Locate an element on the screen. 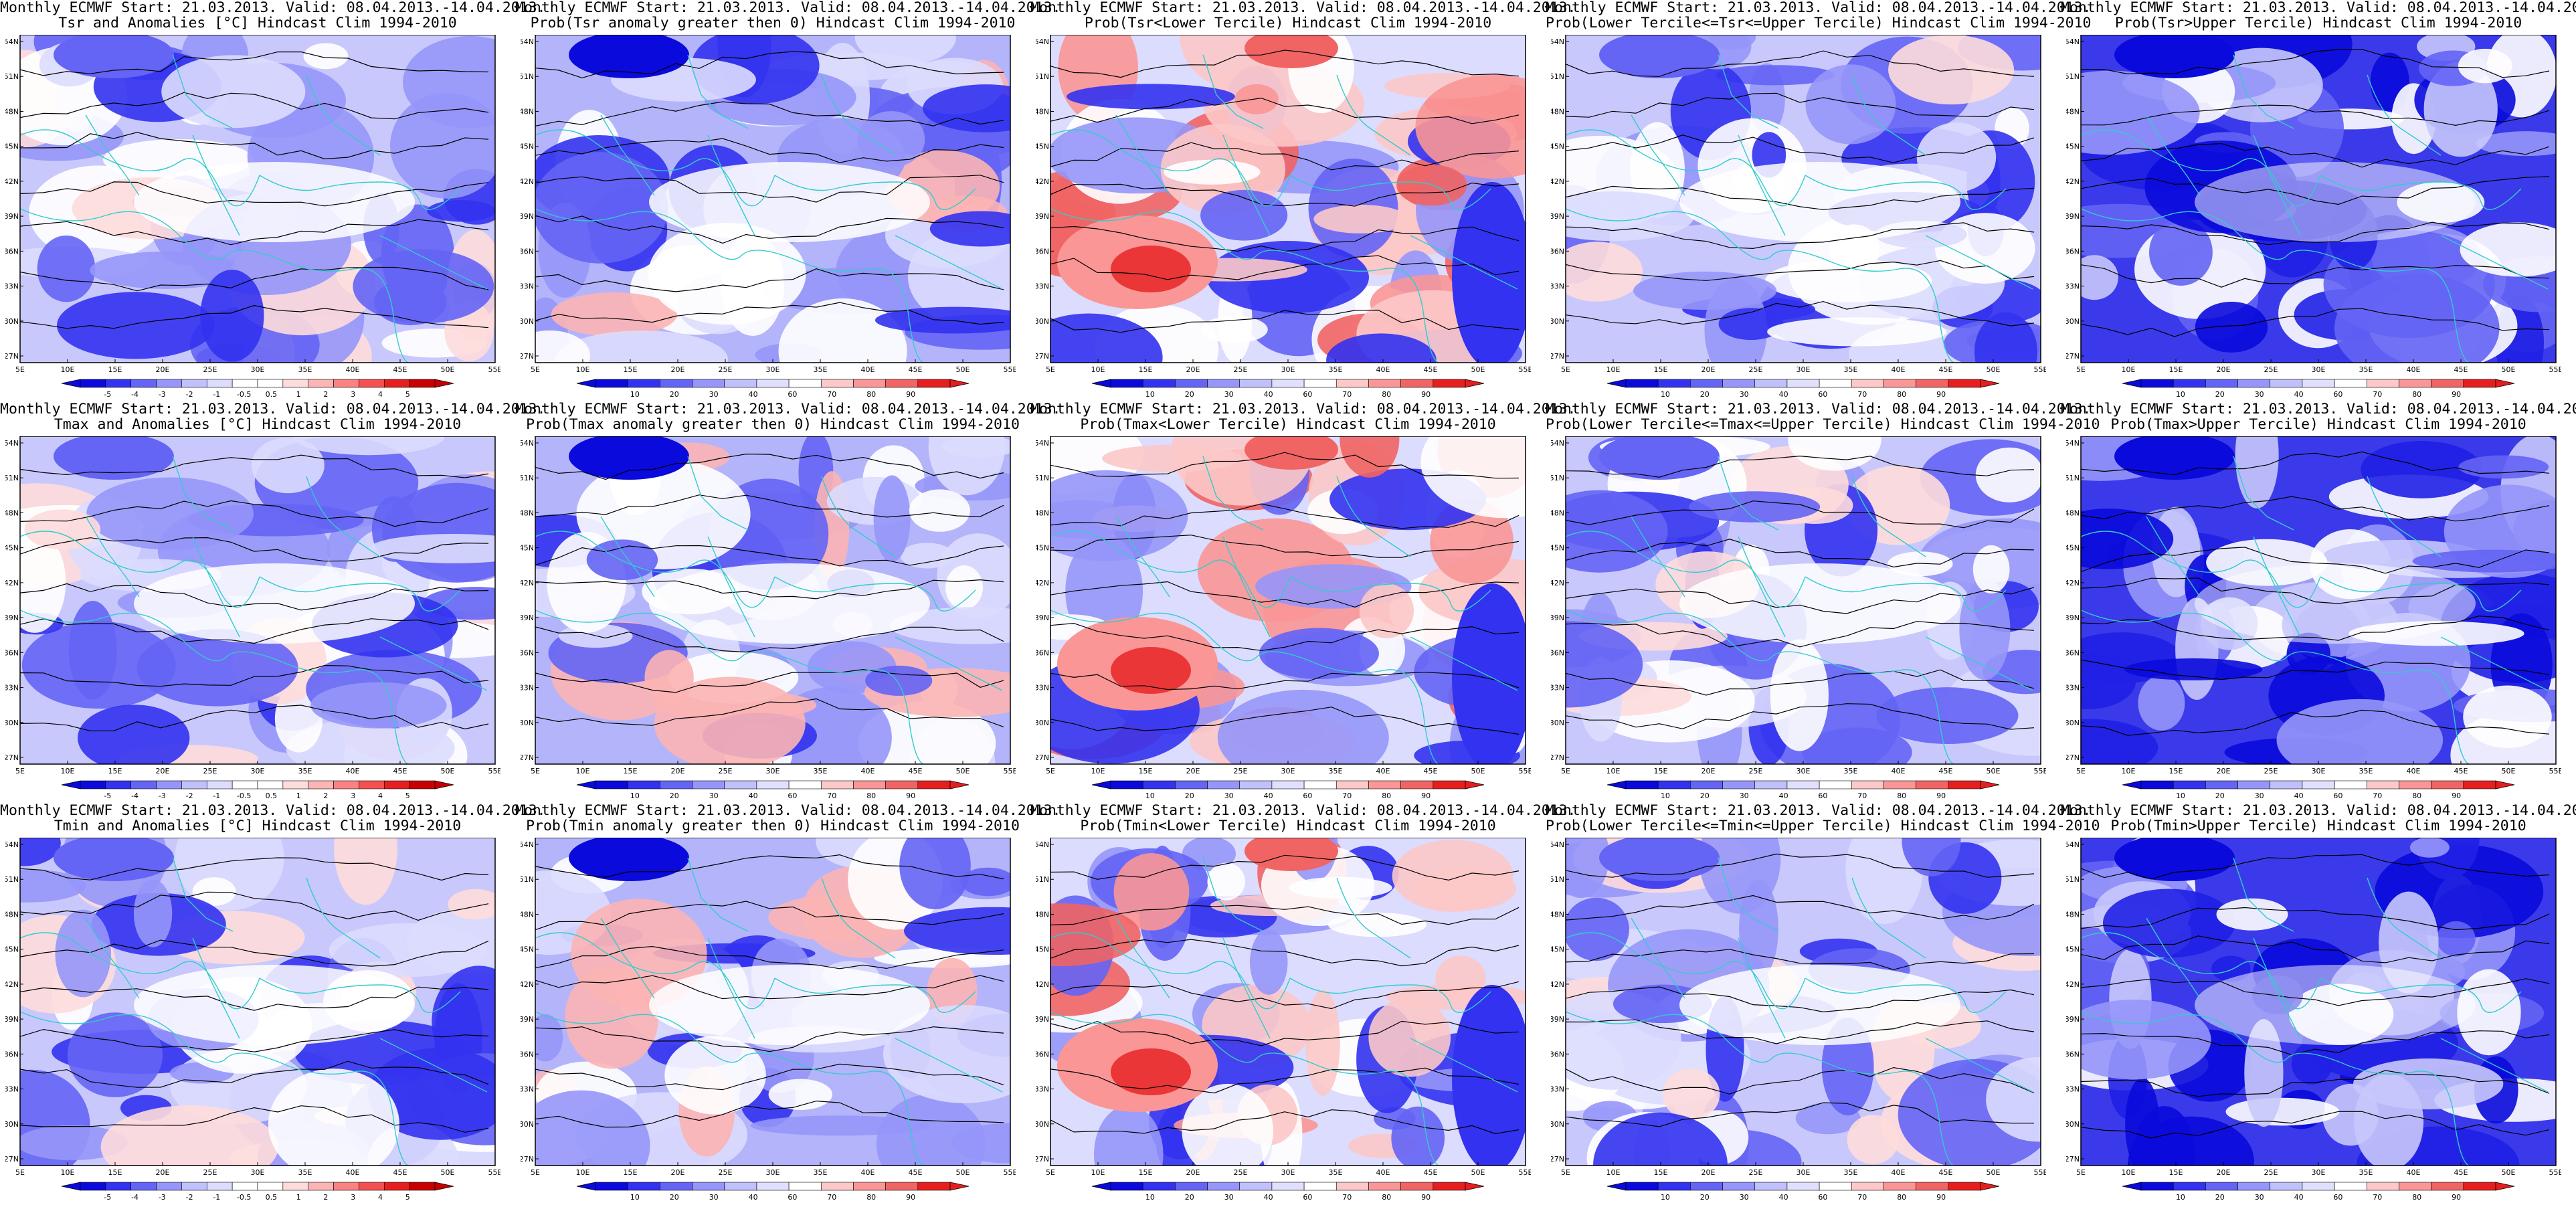 The width and height of the screenshot is (2576, 1205). colorbar-tick-label: 5 is located at coordinates (407, 796).